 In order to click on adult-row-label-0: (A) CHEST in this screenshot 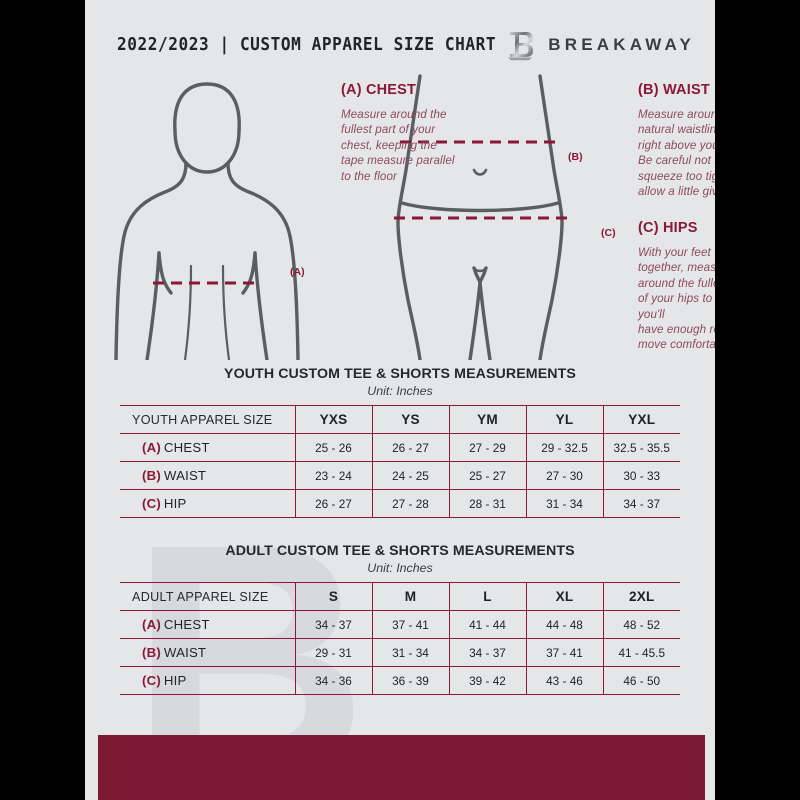, I will do `click(207, 624)`.